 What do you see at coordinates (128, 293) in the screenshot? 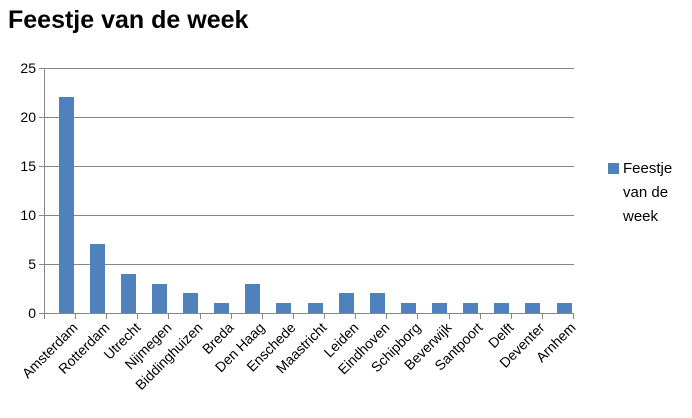
I see `bar-utrecht` at bounding box center [128, 293].